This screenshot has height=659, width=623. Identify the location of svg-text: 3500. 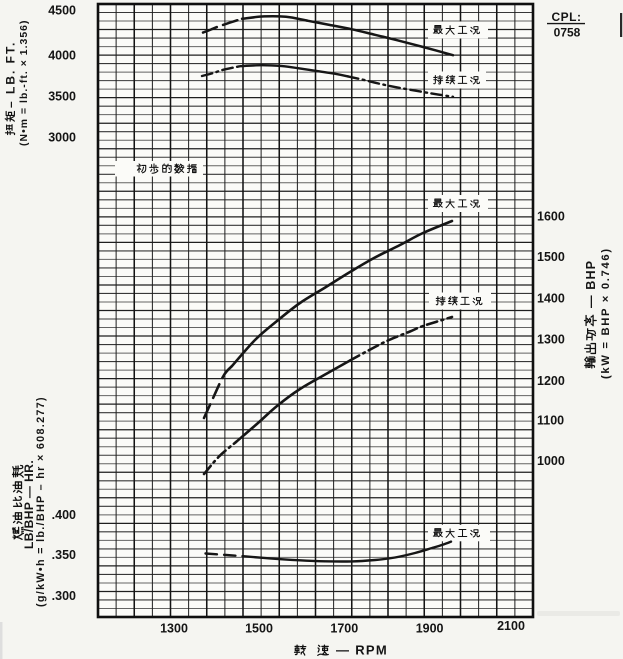
(62, 96).